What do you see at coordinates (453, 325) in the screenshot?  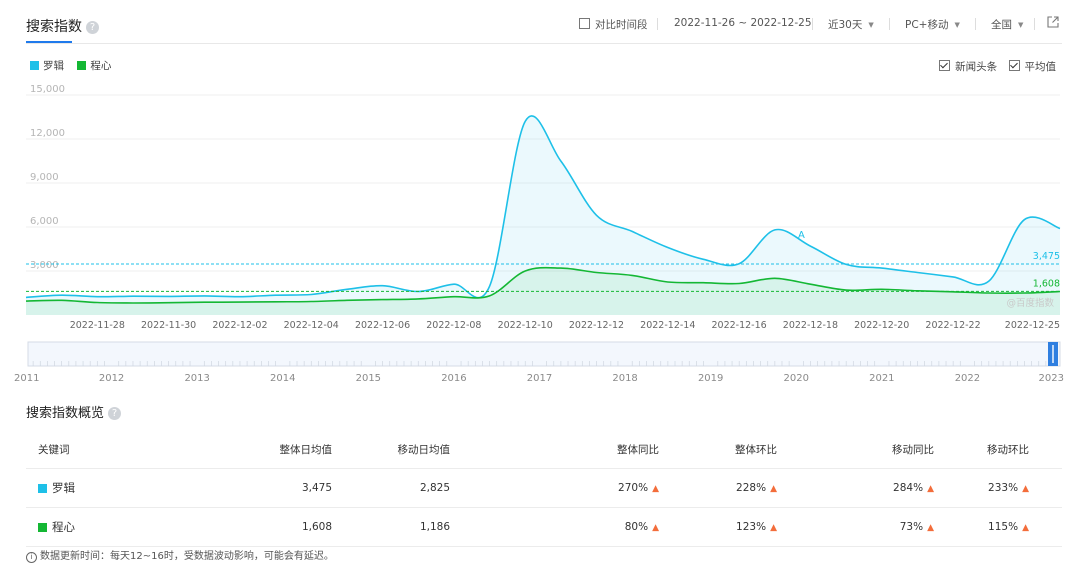 I see `x-tick-label: 2022-12-08` at bounding box center [453, 325].